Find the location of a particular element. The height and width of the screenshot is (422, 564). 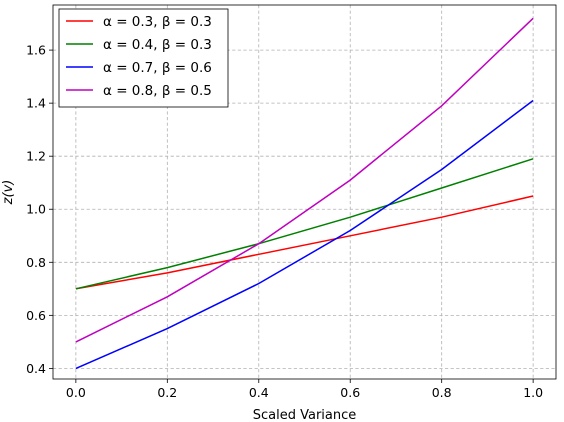

y-tick-label: 0.6 is located at coordinates (36, 315).